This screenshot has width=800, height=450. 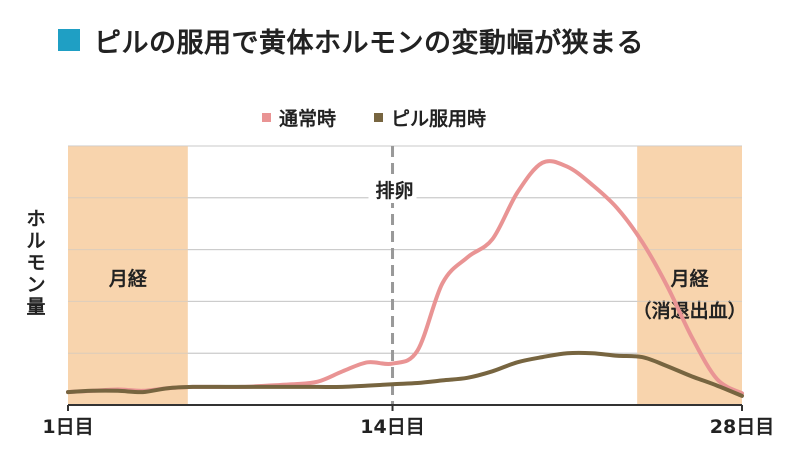 I want to click on legend: 通常時 ピル服用時, so click(x=393, y=117).